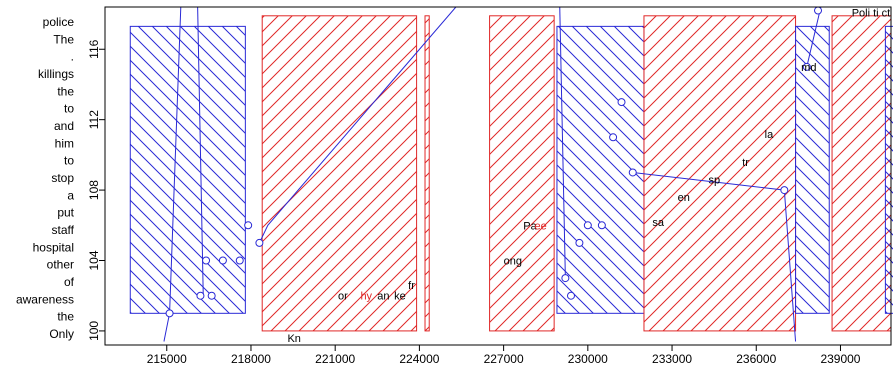 The image size is (893, 377). Describe the element at coordinates (167, 359) in the screenshot. I see `x-tick-label-0: 215000` at that location.